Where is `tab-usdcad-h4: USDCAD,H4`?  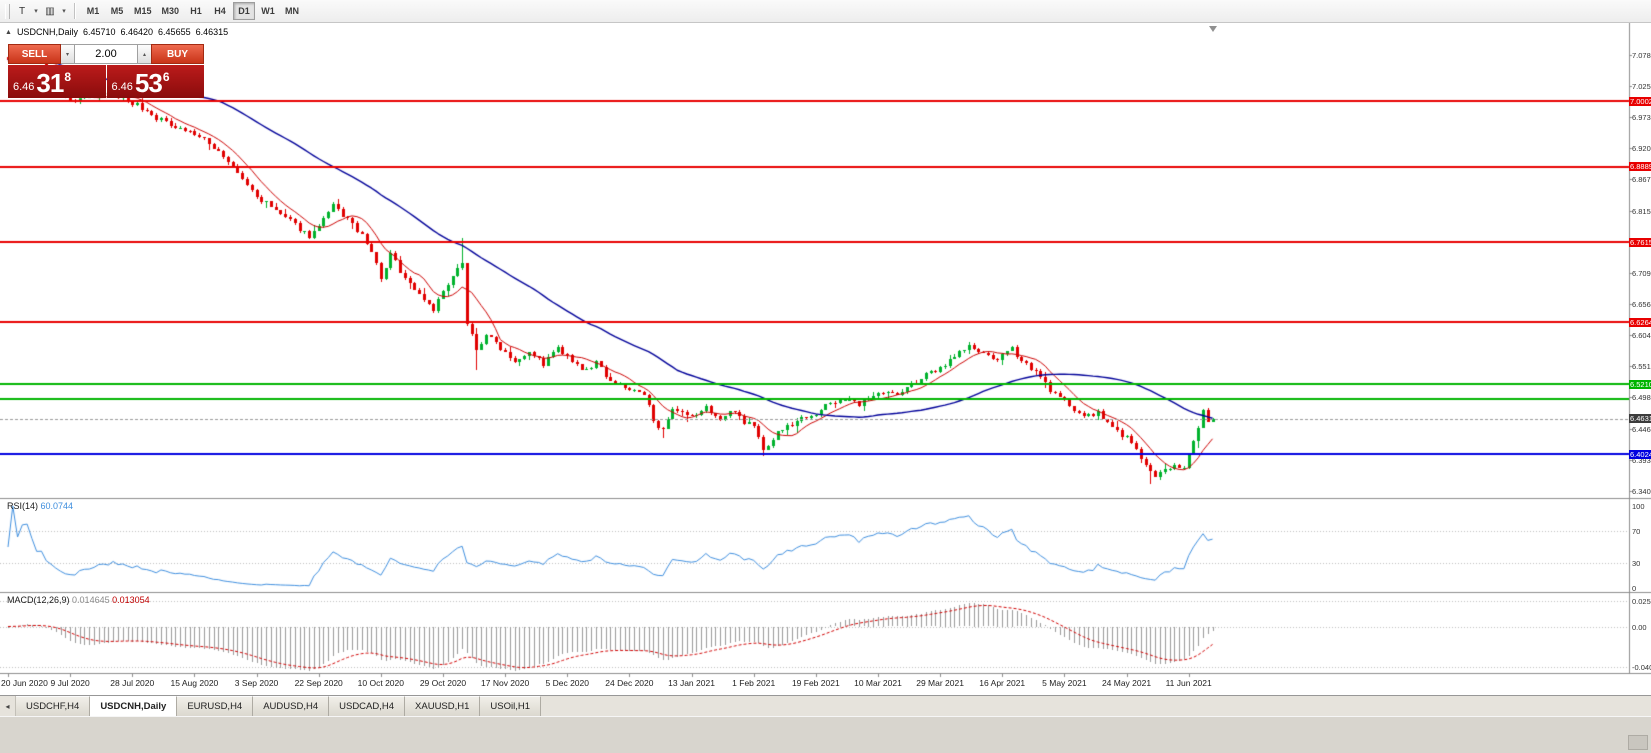
tab-usdcad-h4: USDCAD,H4 is located at coordinates (367, 706).